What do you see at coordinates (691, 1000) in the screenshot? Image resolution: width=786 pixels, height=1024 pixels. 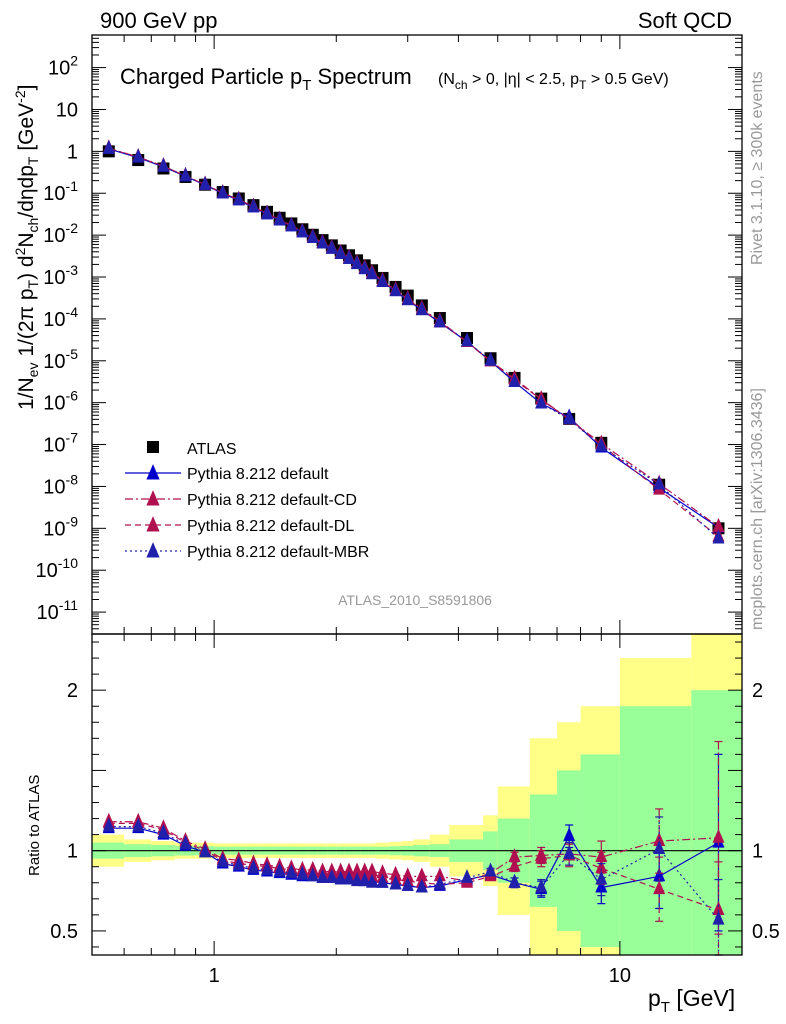 I see `x-axis-label: pT [GeV]` at bounding box center [691, 1000].